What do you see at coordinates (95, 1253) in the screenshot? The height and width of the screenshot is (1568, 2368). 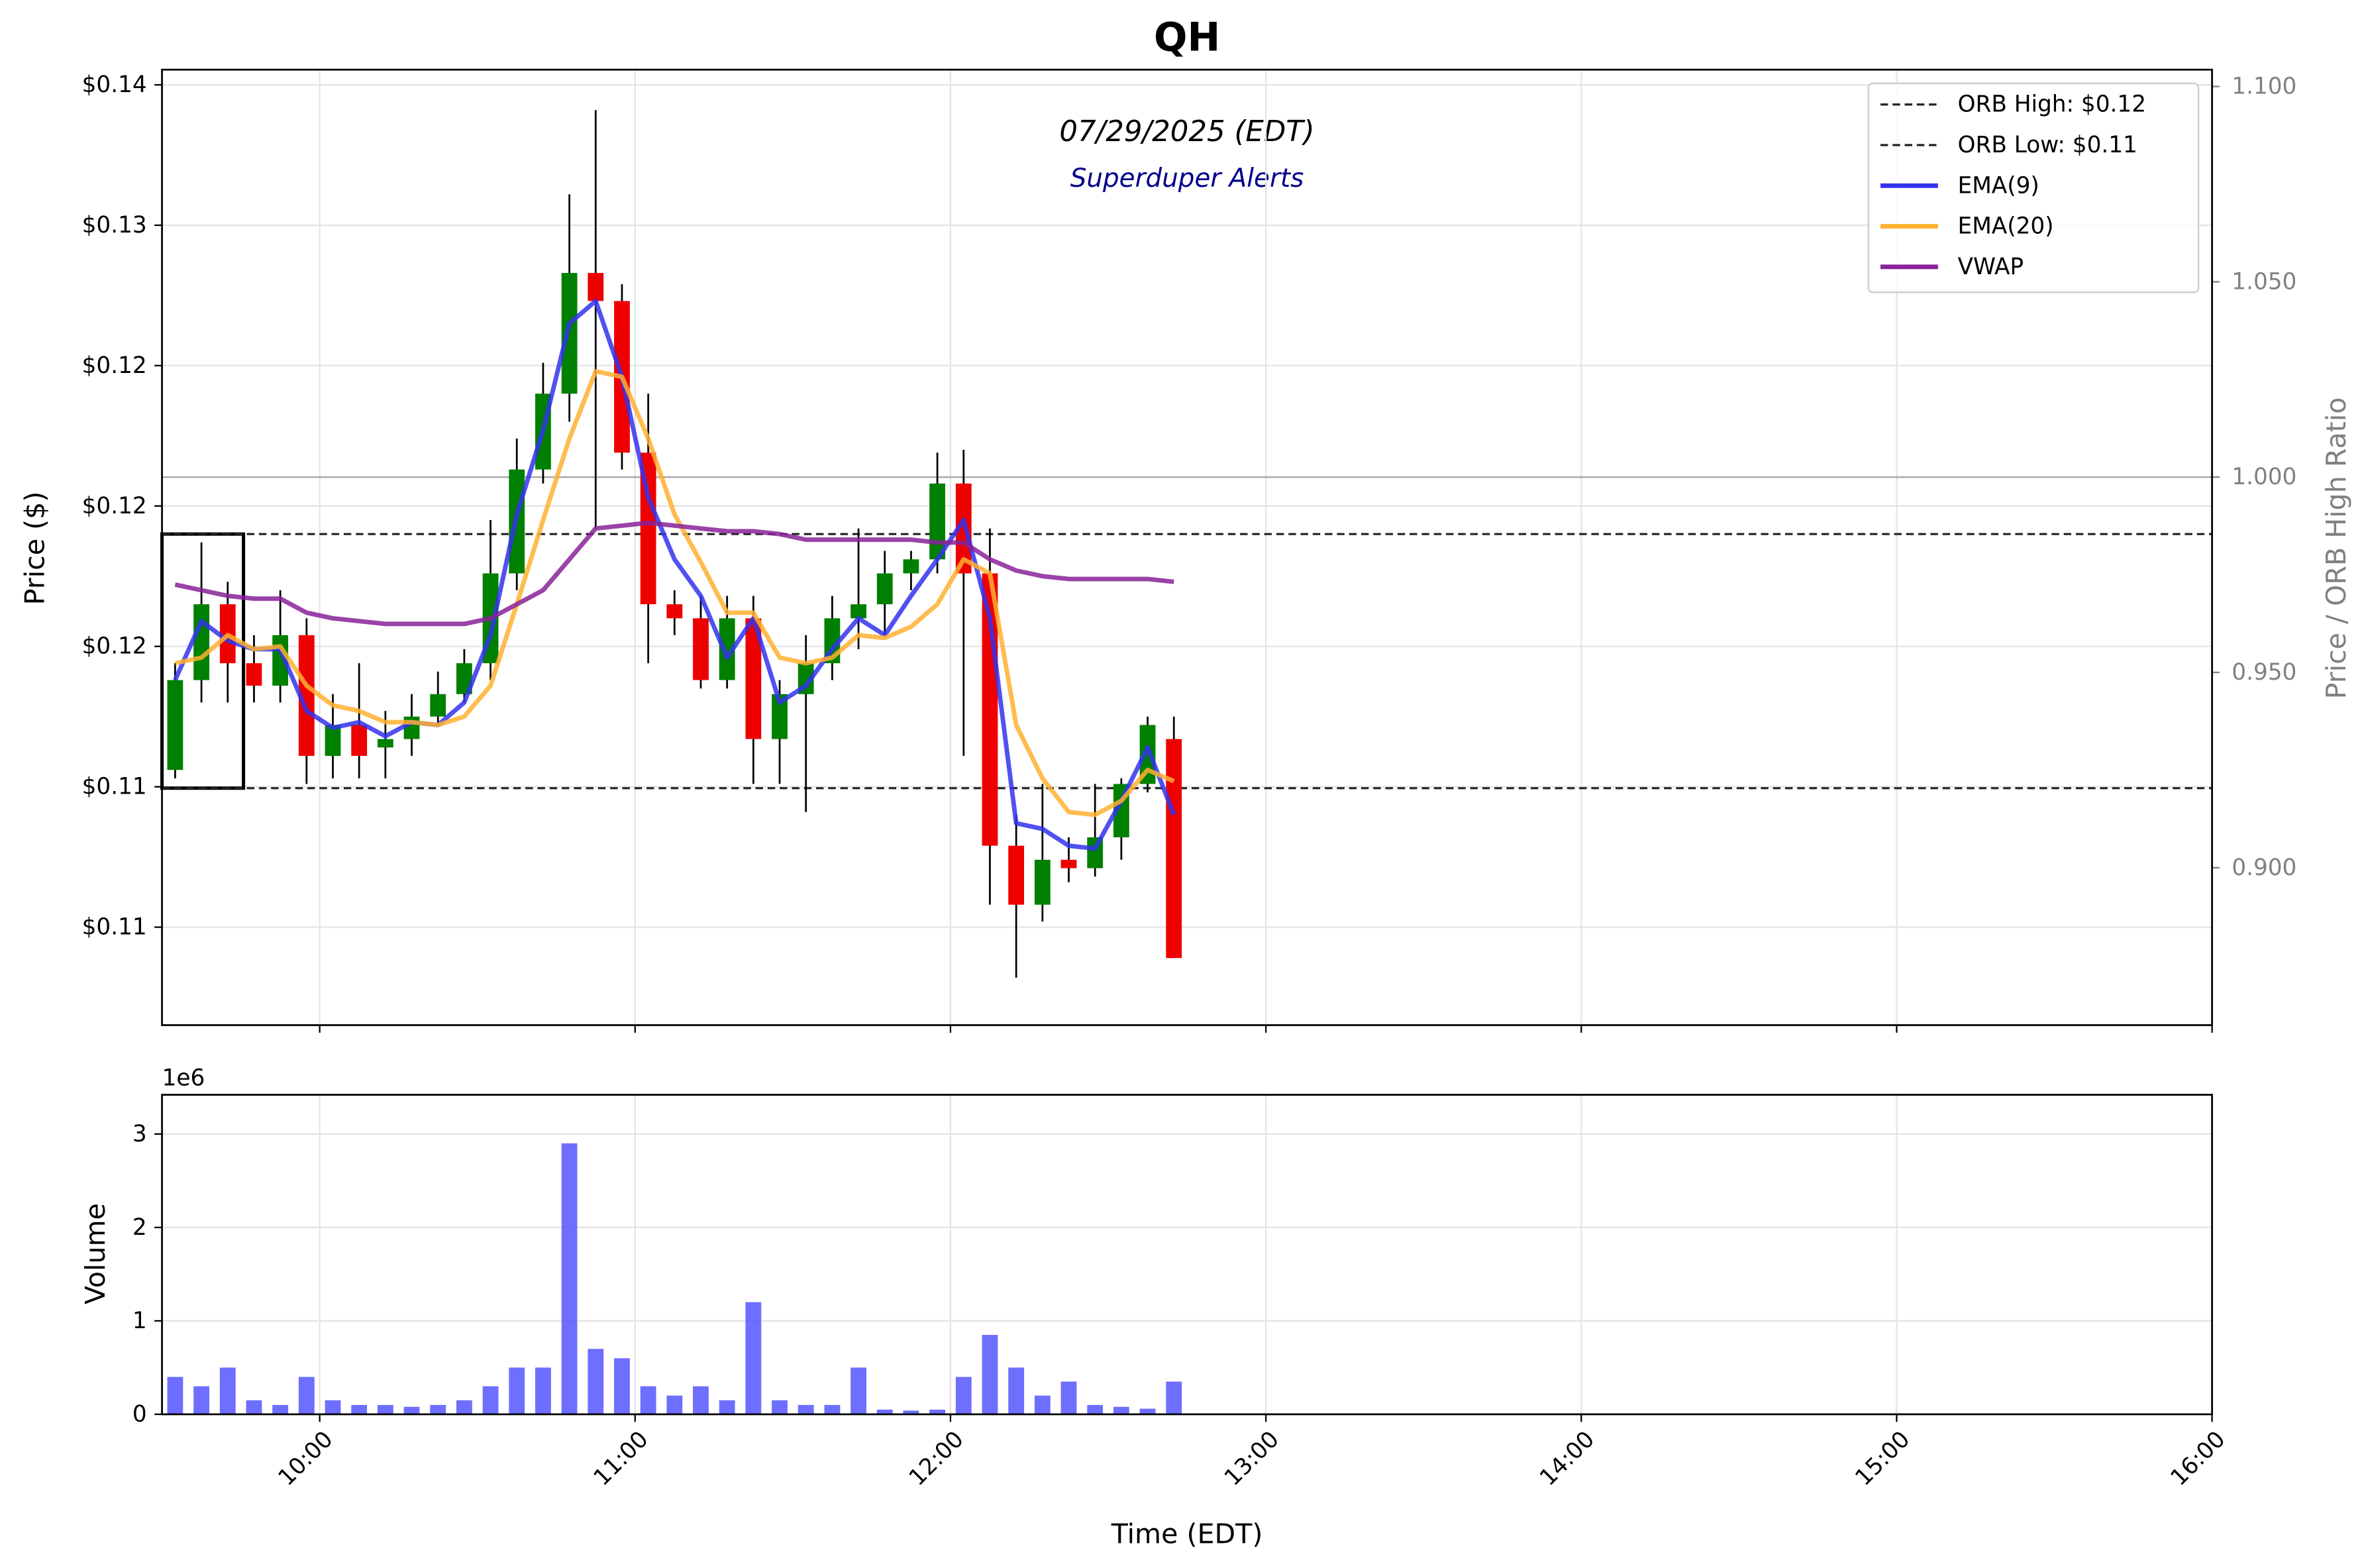 I see `volume-axis-label: Volume` at bounding box center [95, 1253].